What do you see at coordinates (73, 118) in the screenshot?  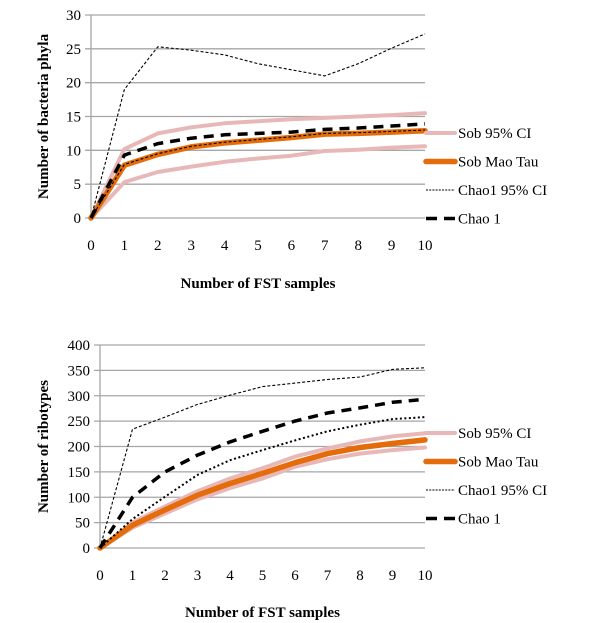 I see `y-tick-label: 15` at bounding box center [73, 118].